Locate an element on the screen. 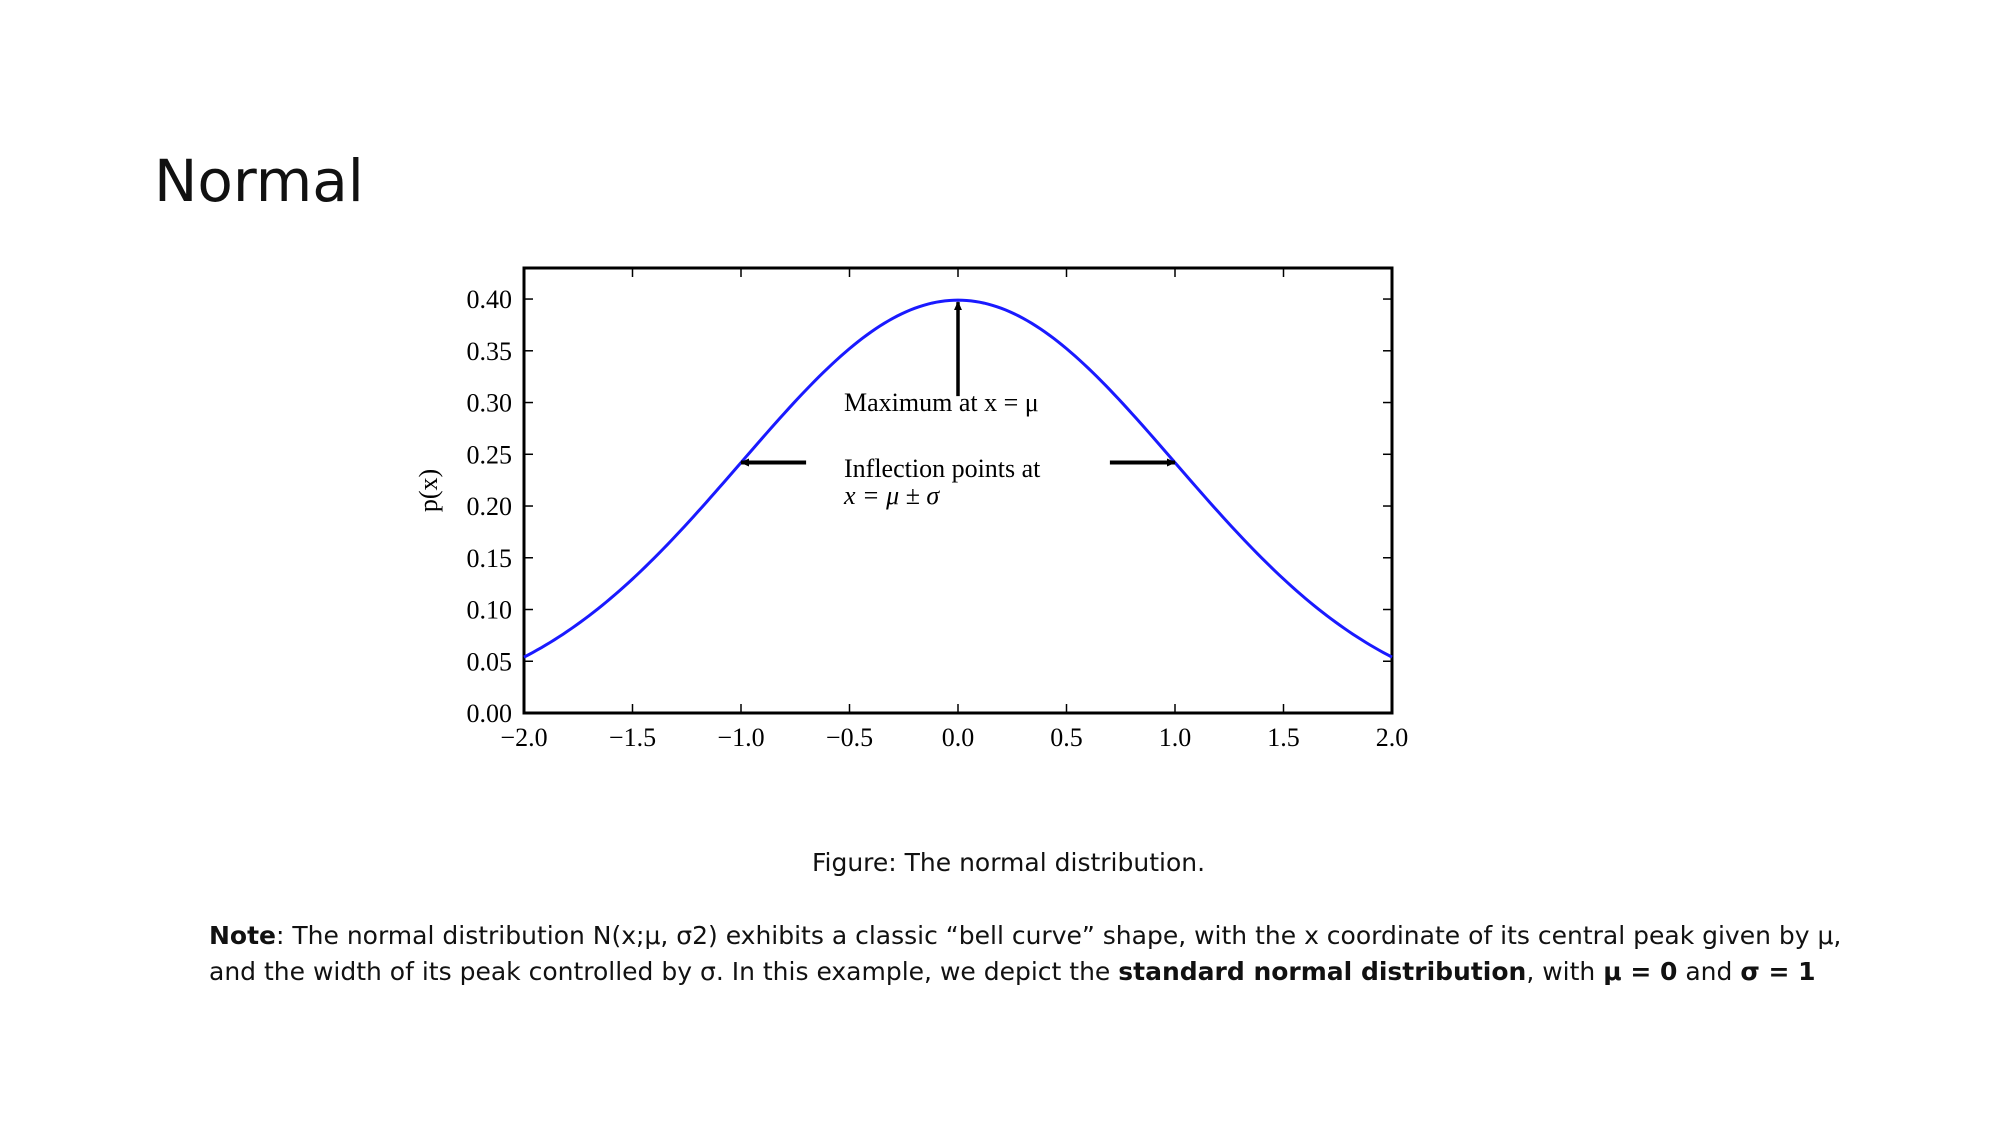 This screenshot has height=1125, width=2000. y-tick-label: 0.05 is located at coordinates (490, 661).